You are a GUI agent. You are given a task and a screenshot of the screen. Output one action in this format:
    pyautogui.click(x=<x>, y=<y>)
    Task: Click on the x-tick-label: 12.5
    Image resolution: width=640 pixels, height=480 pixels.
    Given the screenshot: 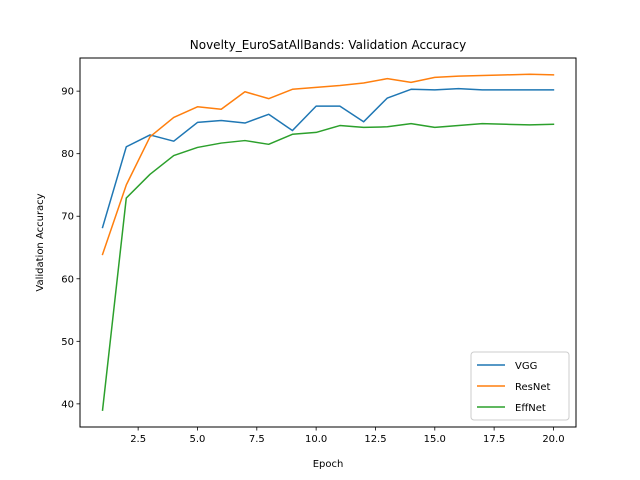 What is the action you would take?
    pyautogui.click(x=375, y=439)
    